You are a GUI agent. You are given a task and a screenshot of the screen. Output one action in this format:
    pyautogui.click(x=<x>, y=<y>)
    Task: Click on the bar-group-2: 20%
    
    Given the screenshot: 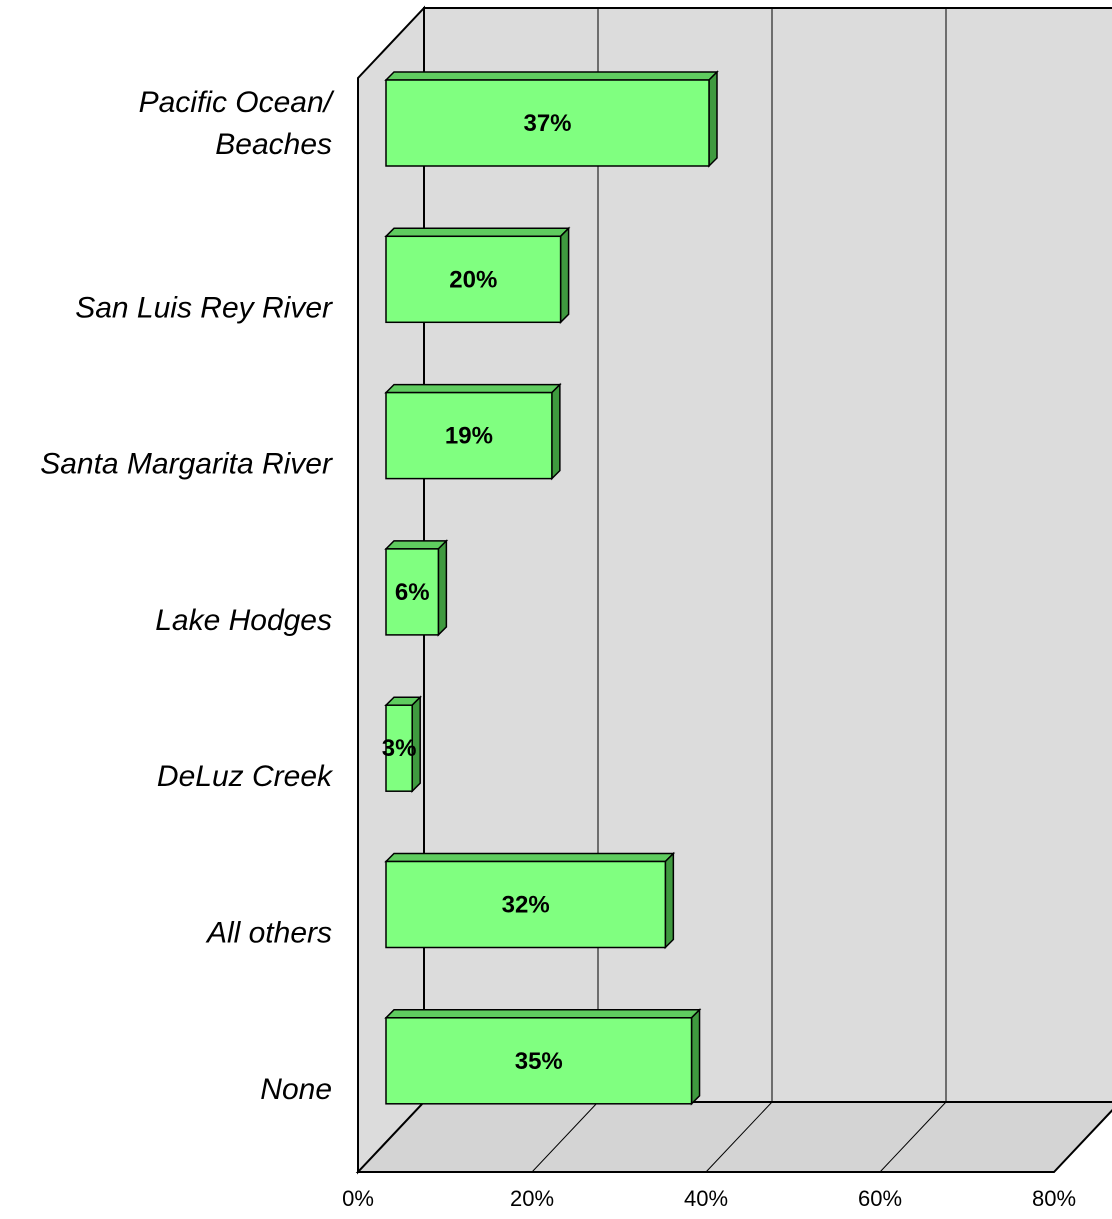 What is the action you would take?
    pyautogui.click(x=477, y=275)
    